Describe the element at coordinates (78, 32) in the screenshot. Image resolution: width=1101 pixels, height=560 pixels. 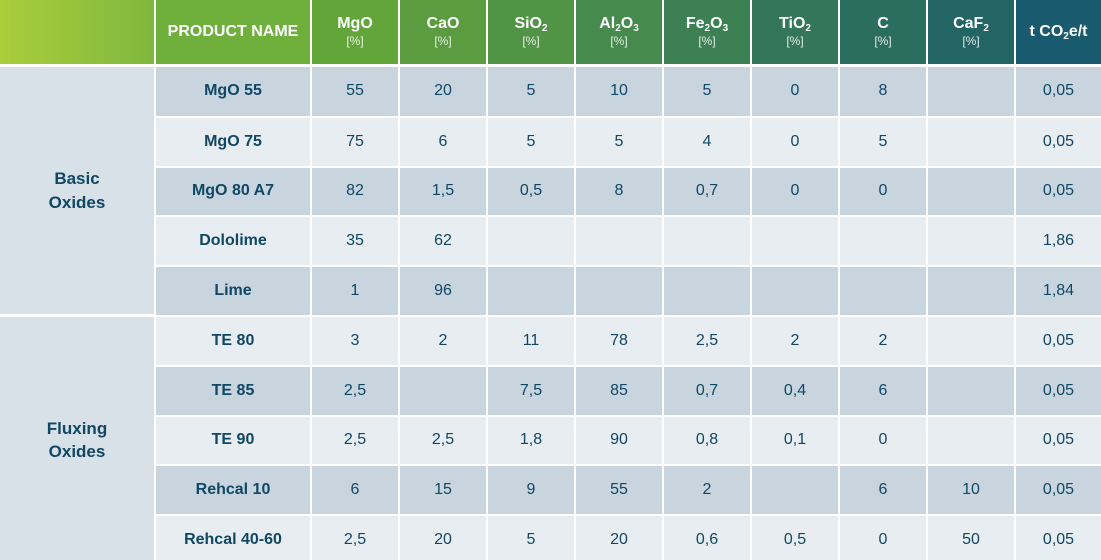
I see `header-corner-cell` at that location.